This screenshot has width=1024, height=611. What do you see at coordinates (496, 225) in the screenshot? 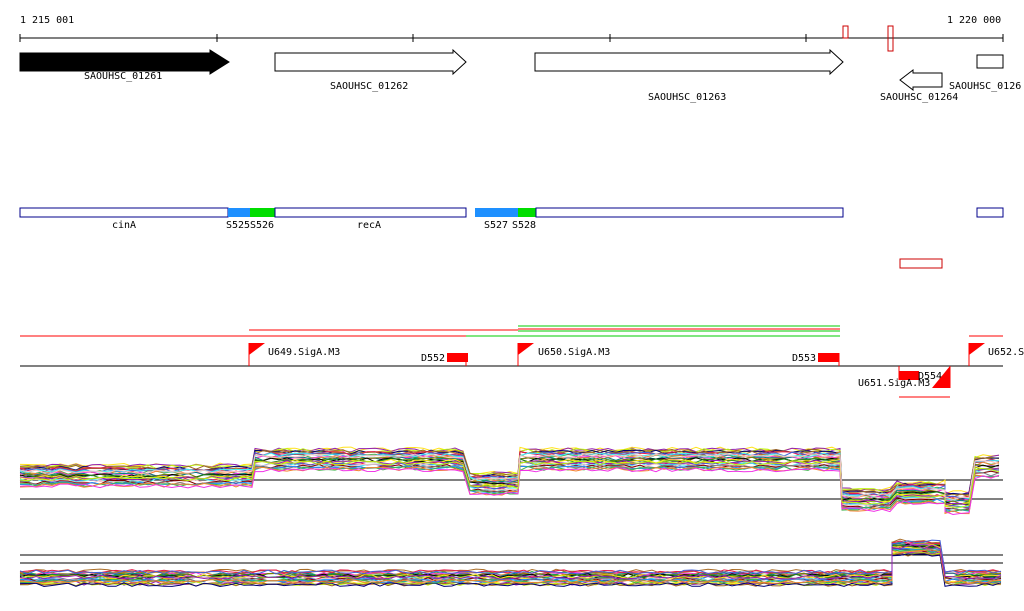
I see `operon-label-s527: S527` at bounding box center [496, 225].